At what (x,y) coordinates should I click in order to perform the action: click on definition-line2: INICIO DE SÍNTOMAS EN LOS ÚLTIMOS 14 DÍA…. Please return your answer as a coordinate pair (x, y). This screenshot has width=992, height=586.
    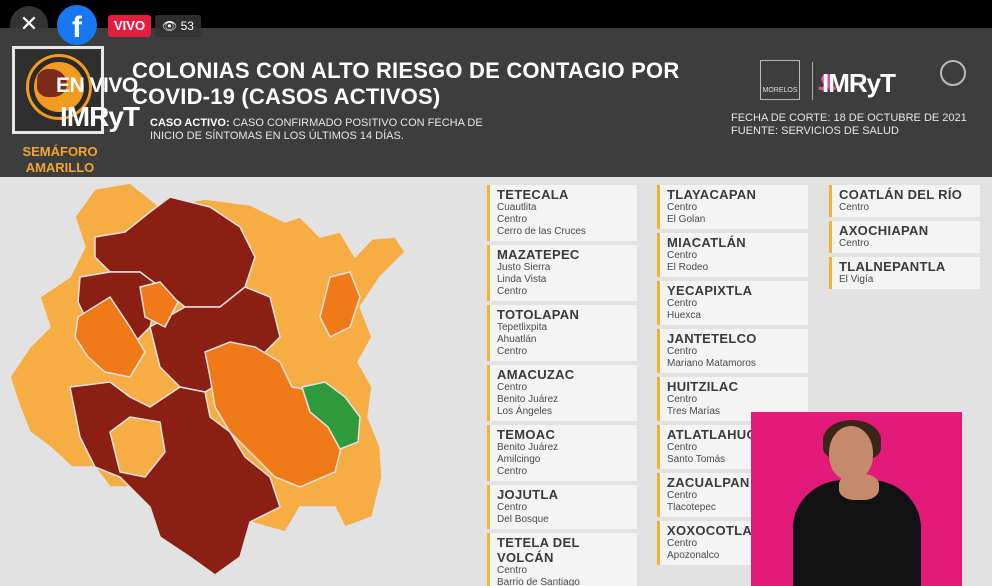
    Looking at the image, I should click on (277, 136).